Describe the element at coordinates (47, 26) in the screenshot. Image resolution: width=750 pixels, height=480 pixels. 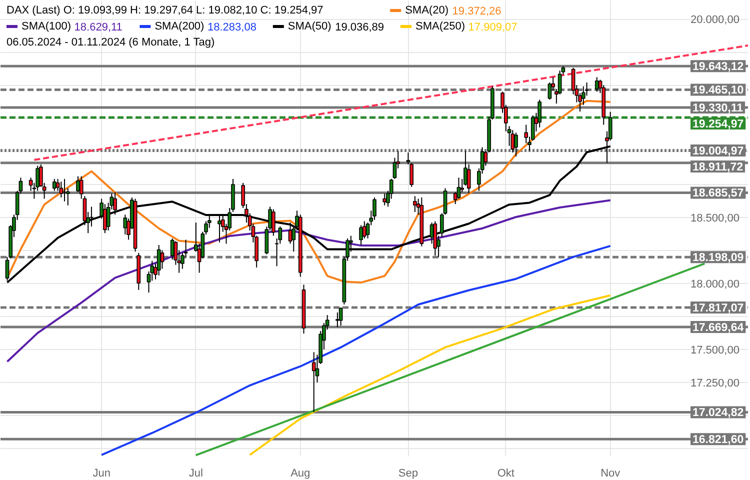
I see `legend-label: SMA(100)` at that location.